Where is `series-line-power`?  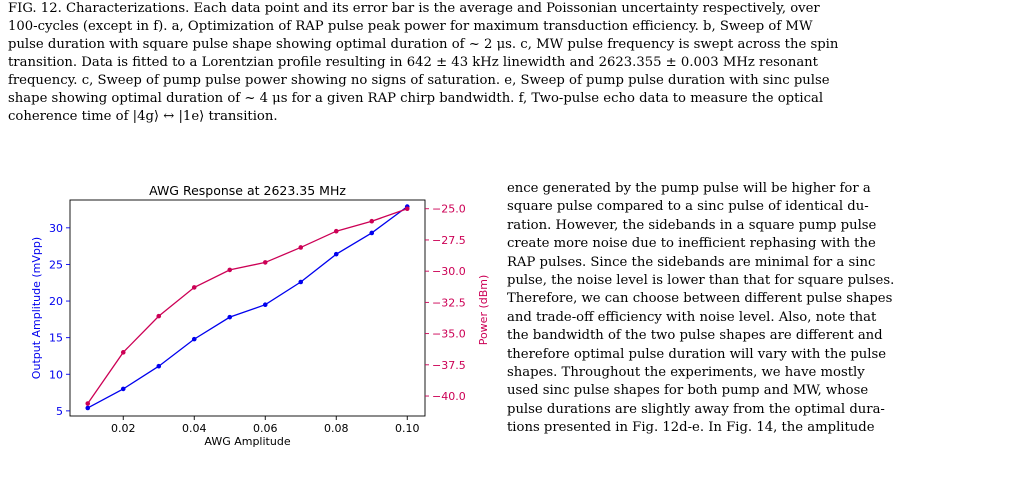 series-line-power is located at coordinates (247, 306).